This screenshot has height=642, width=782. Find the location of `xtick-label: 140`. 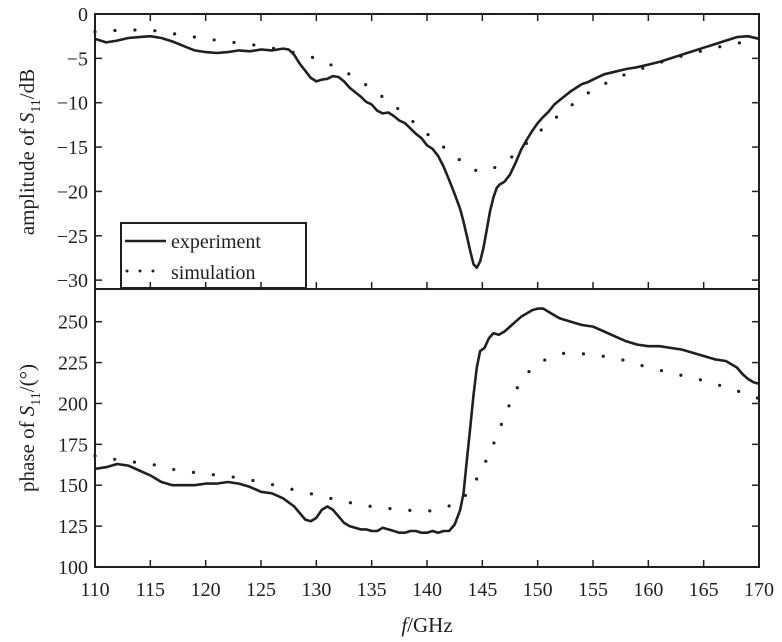

xtick-label: 140 is located at coordinates (427, 590).